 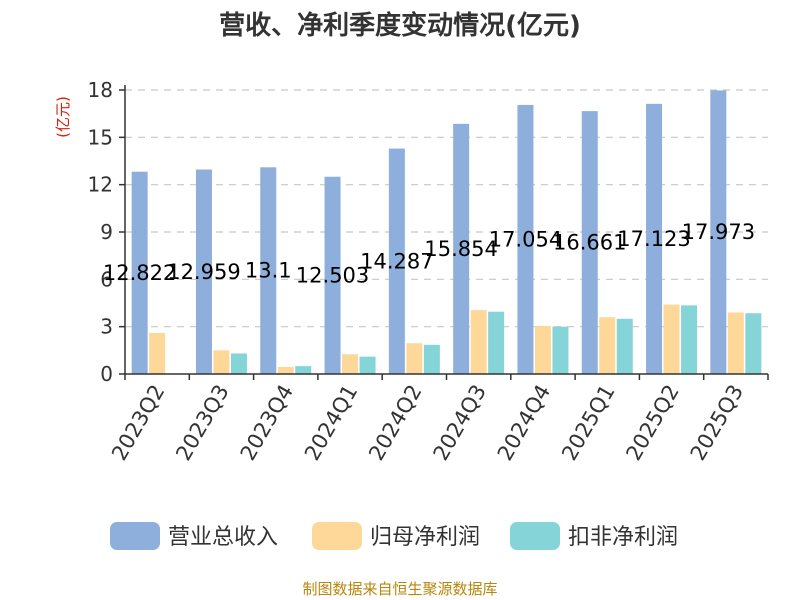 I want to click on y-tick-label: 12, so click(x=100, y=185).